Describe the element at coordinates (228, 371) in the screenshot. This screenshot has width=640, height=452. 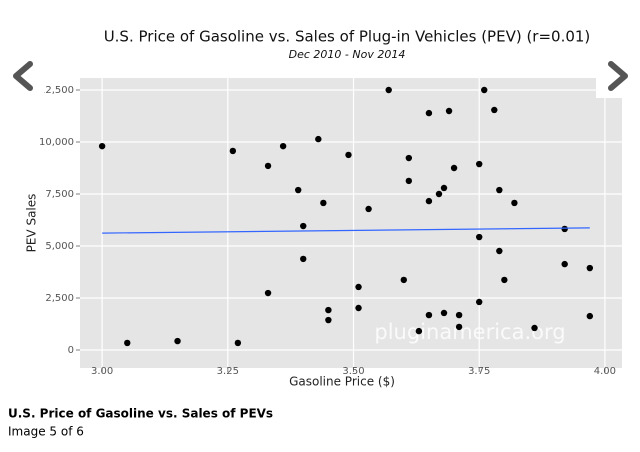
I see `x-tick-label: 3.25` at that location.